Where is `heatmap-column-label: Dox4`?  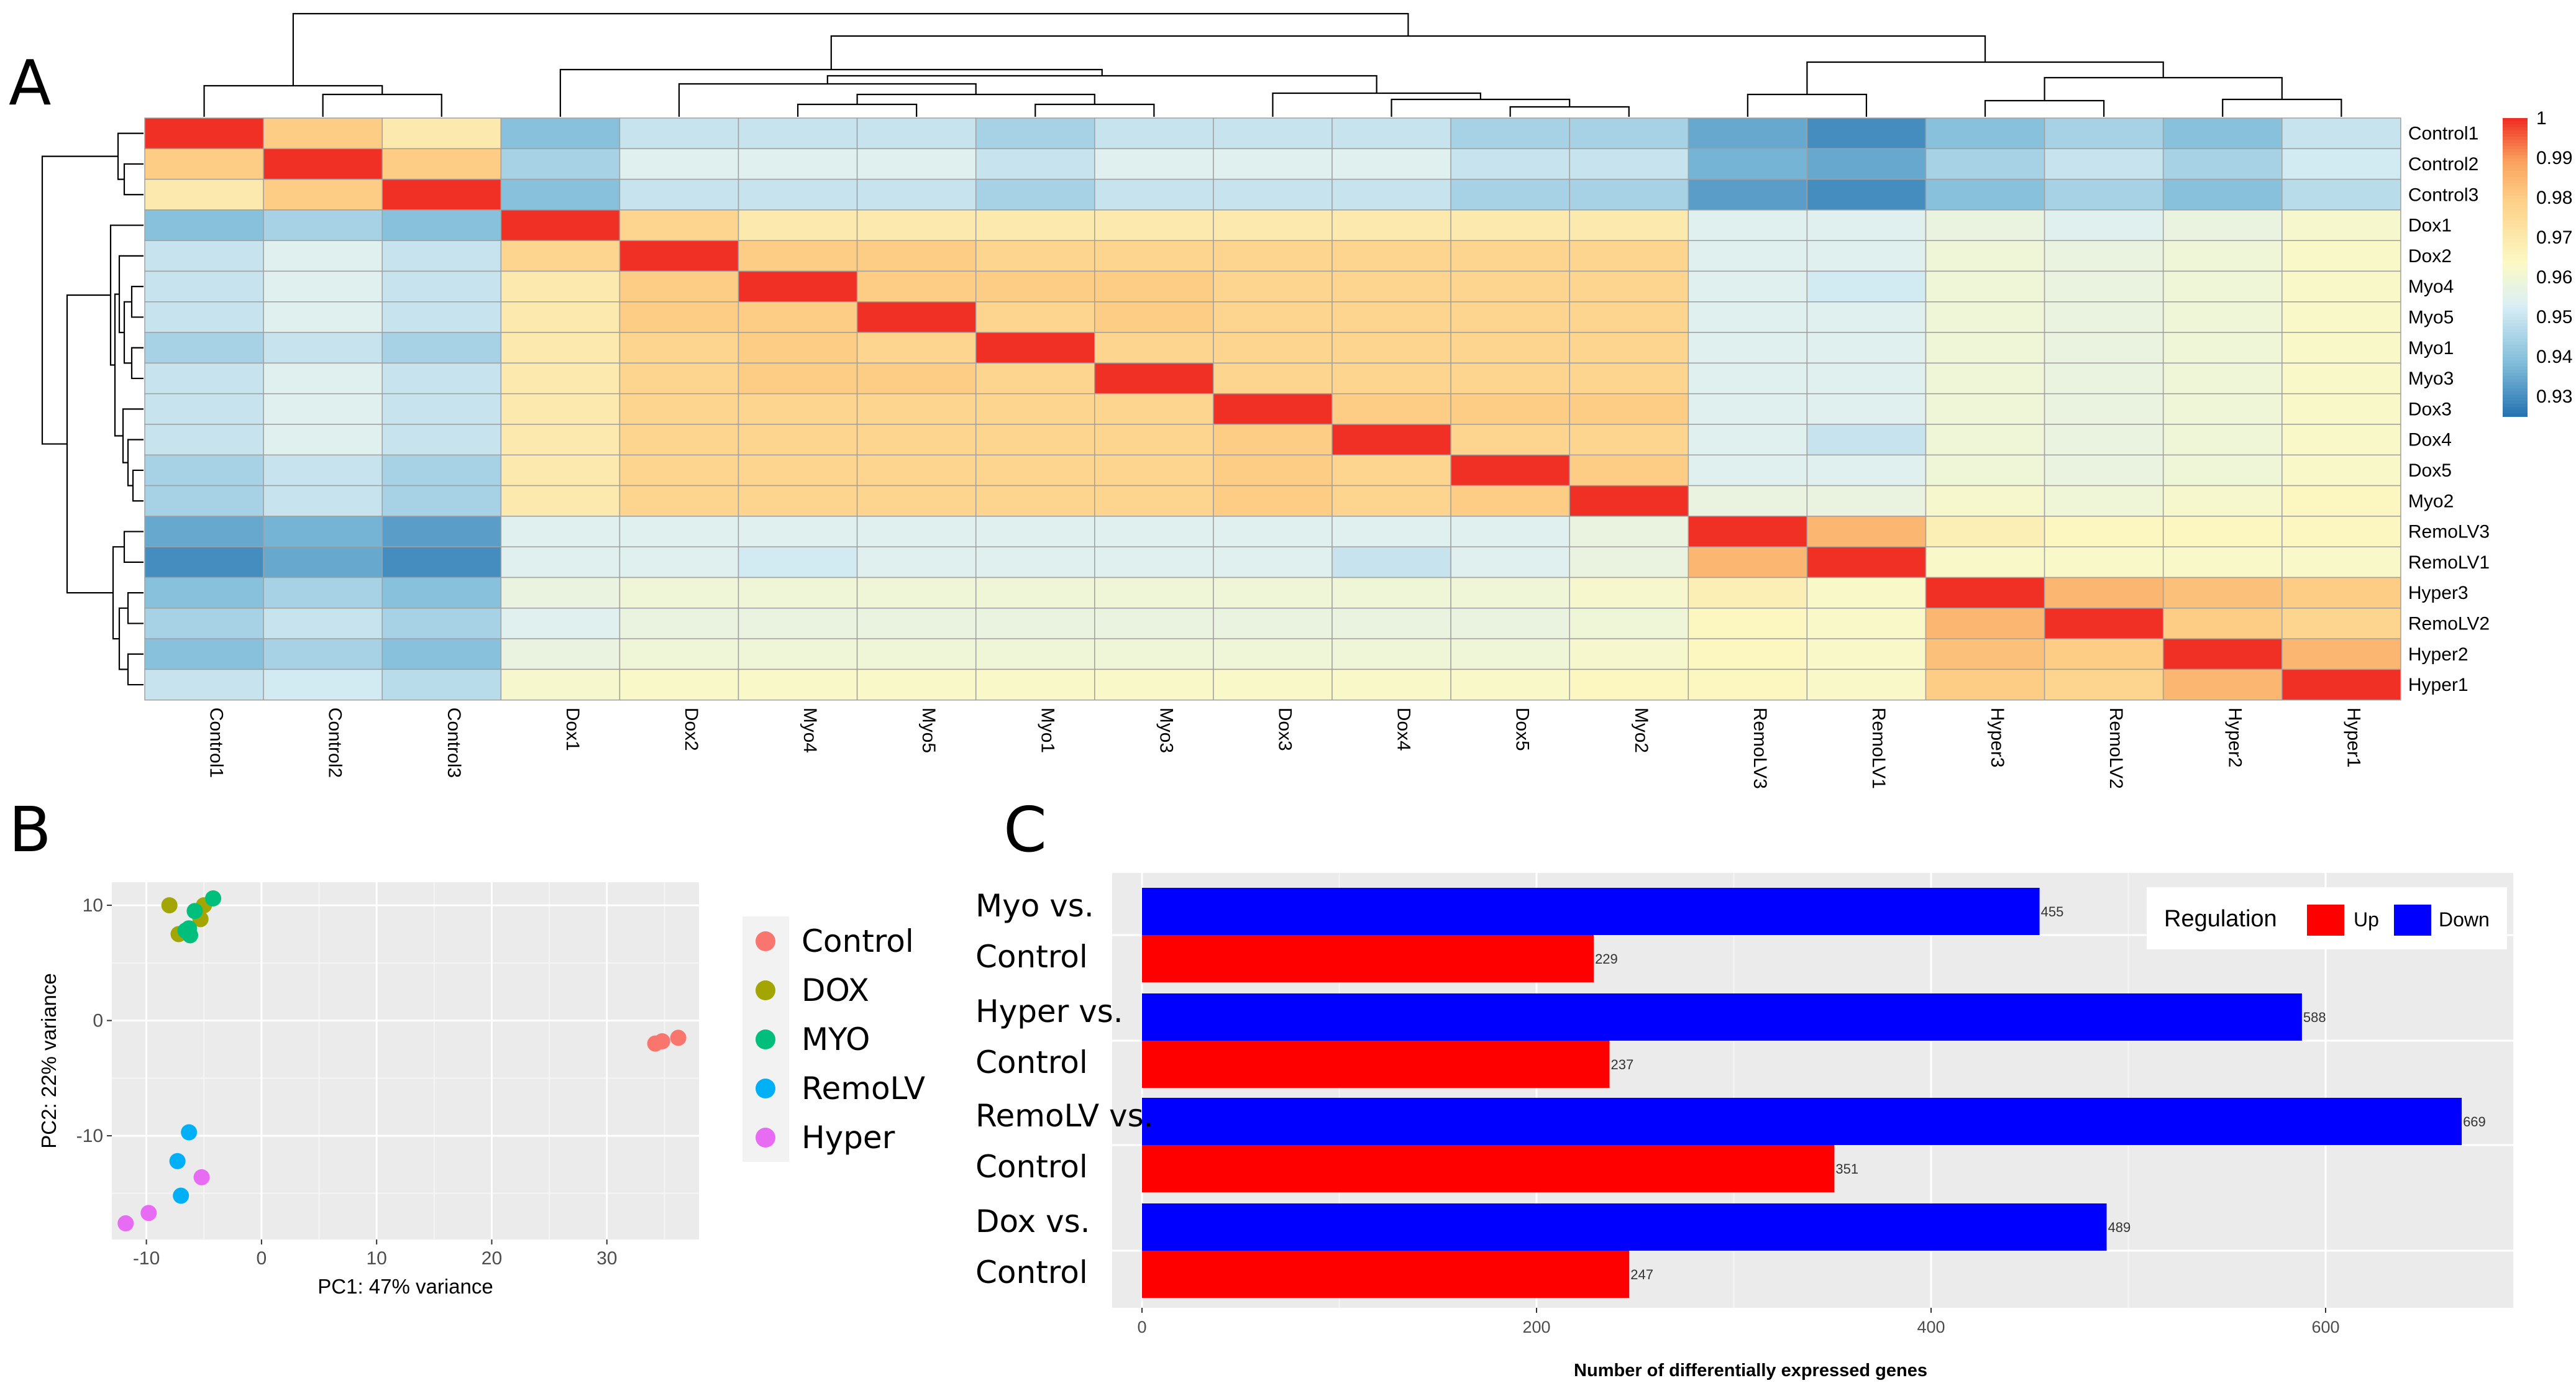
heatmap-column-label: Dox4 is located at coordinates (1404, 729).